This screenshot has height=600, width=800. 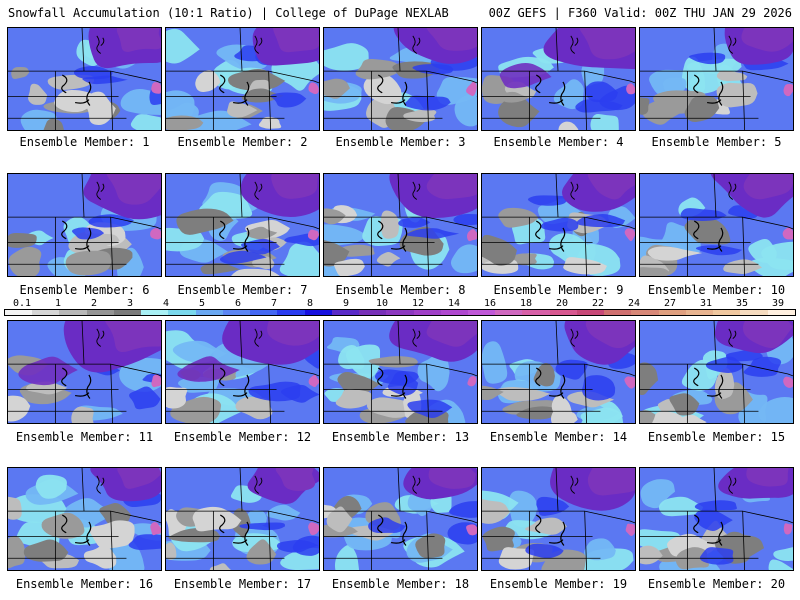 What do you see at coordinates (310, 303) in the screenshot?
I see `colorbar-tick-label: 8` at bounding box center [310, 303].